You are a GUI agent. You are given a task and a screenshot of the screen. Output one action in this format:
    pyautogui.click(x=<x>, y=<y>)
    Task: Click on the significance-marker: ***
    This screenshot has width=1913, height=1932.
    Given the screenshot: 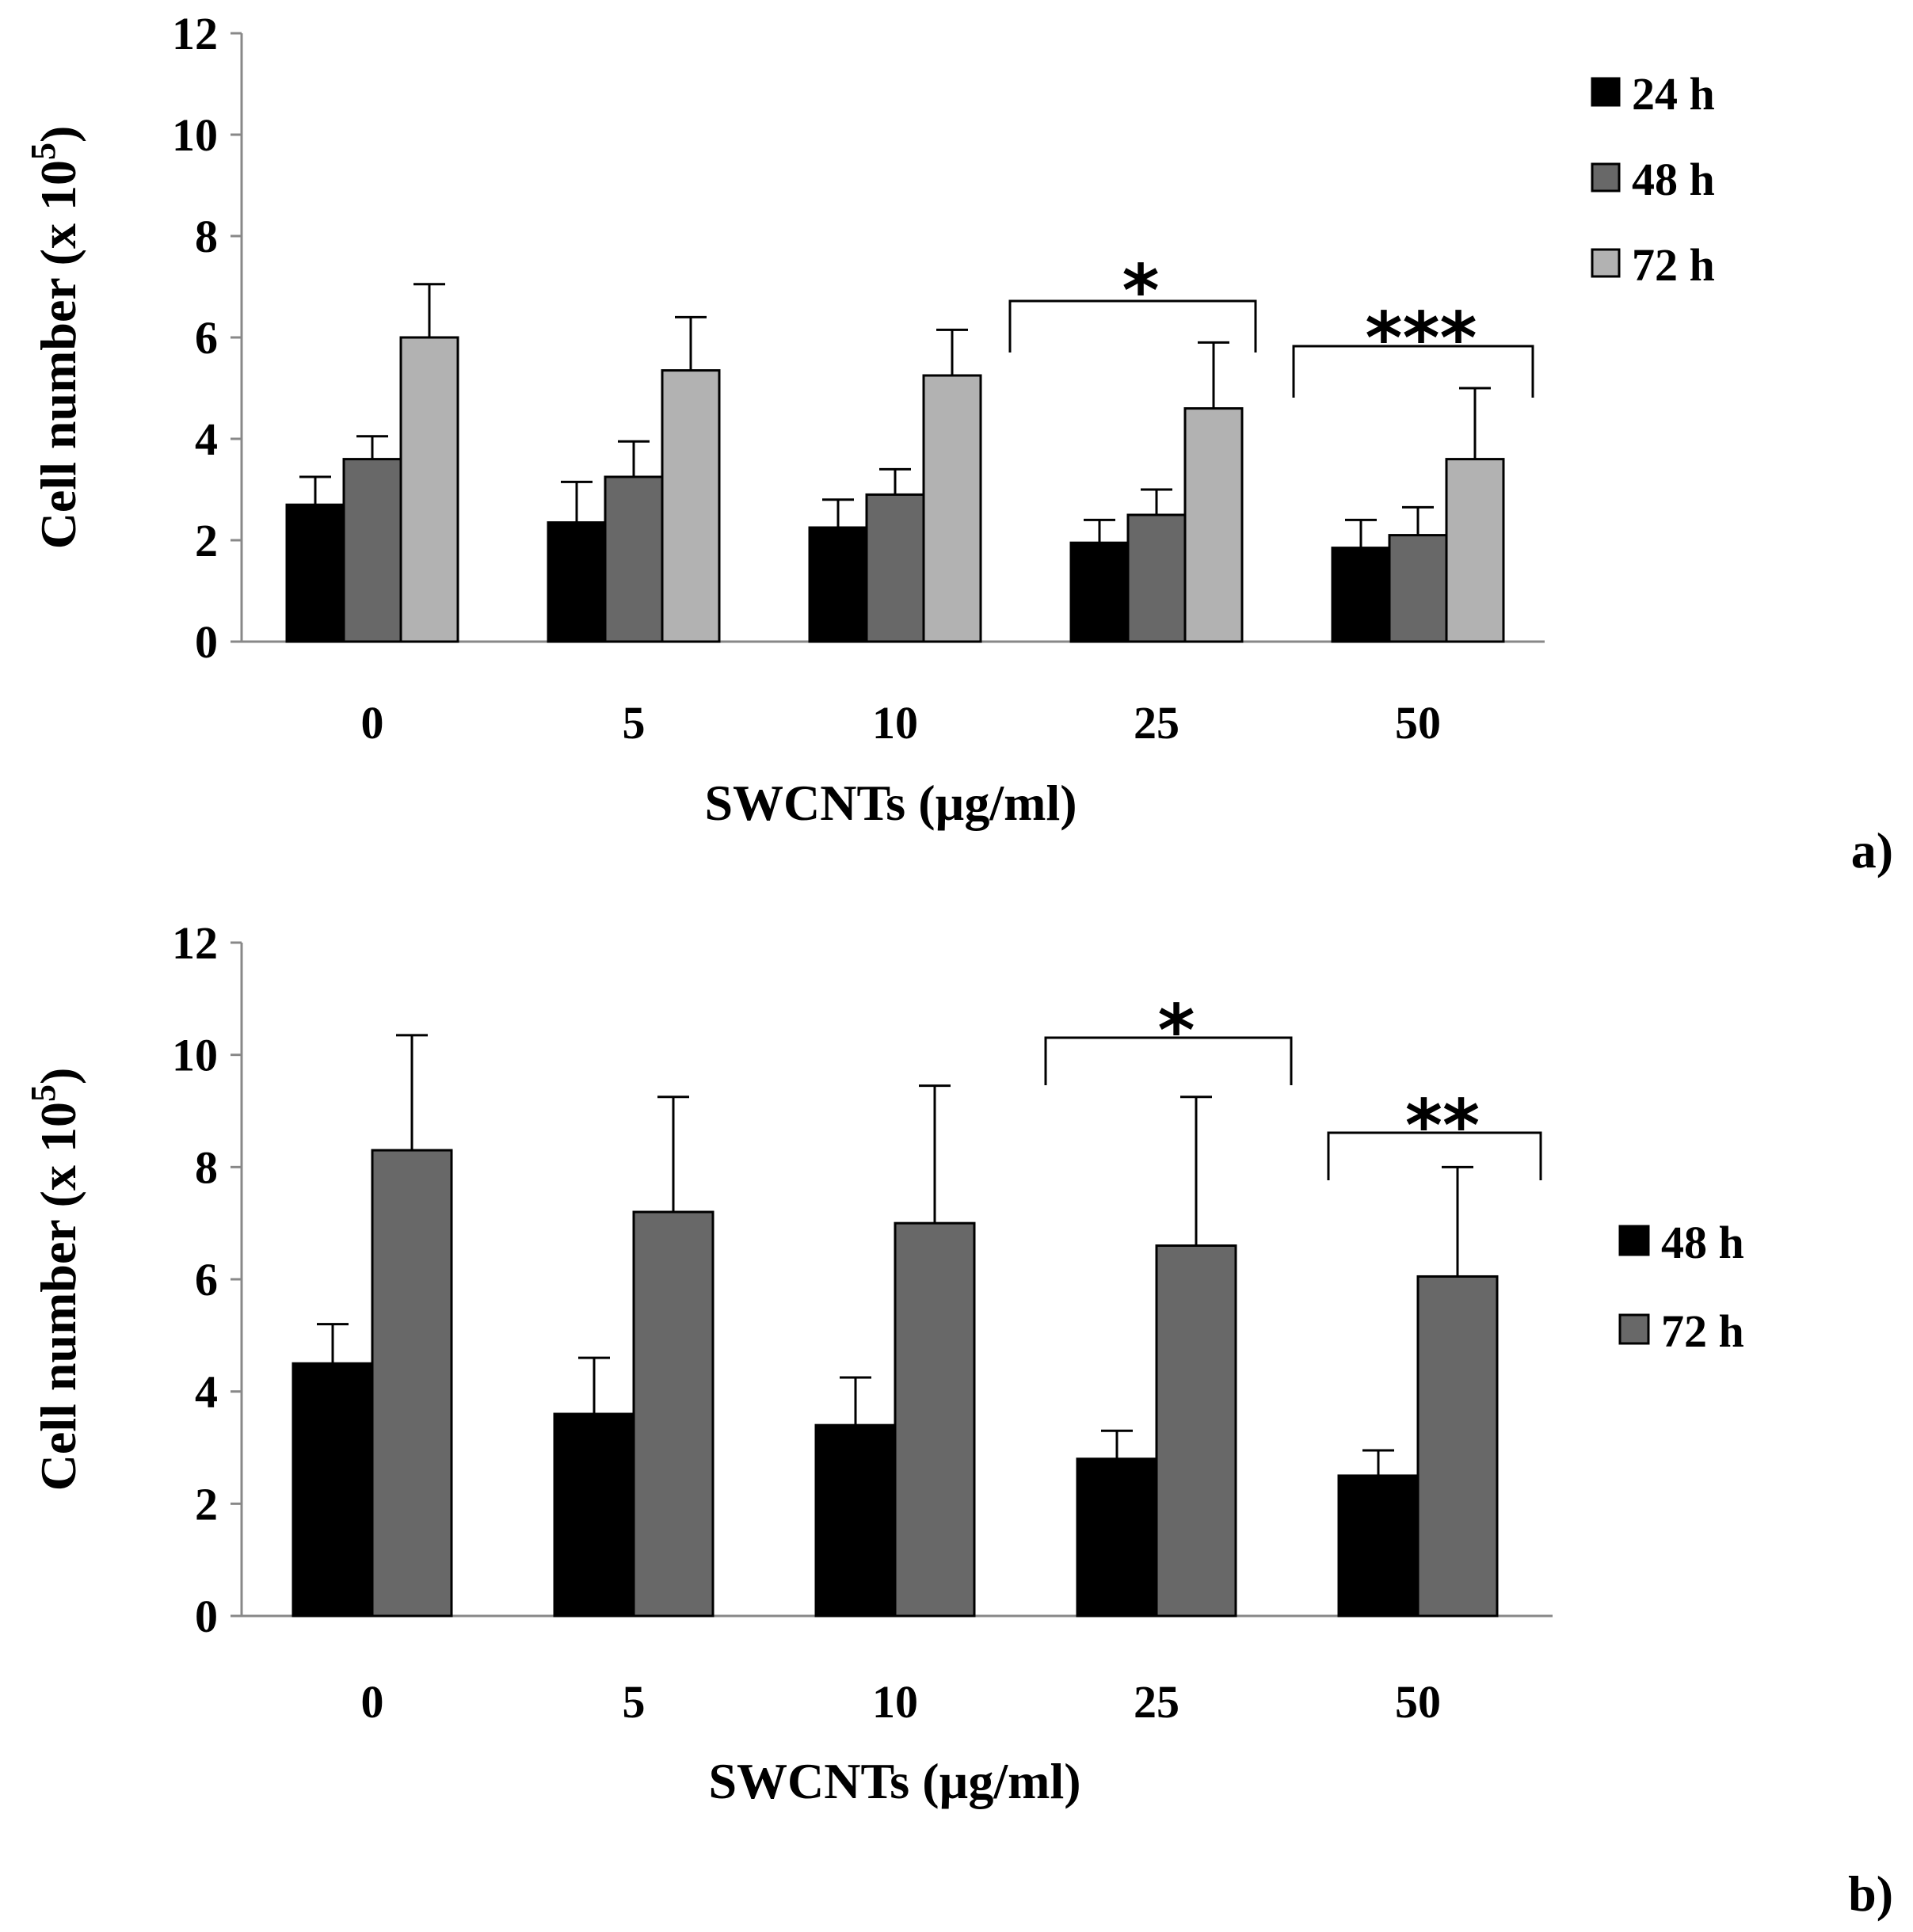 What is the action you would take?
    pyautogui.click(x=1421, y=338)
    